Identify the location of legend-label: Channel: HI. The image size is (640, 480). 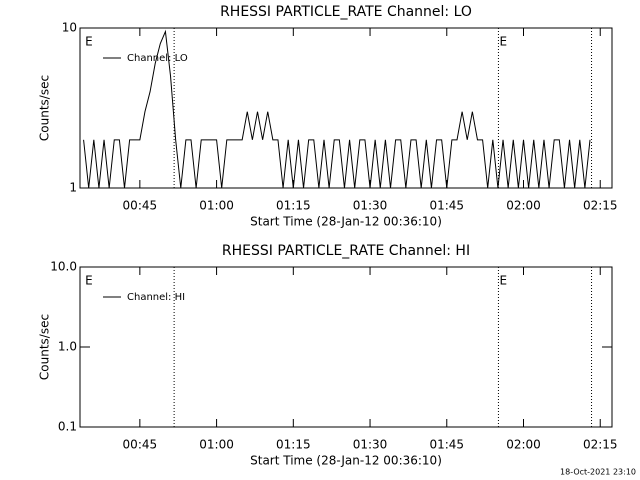
(156, 297).